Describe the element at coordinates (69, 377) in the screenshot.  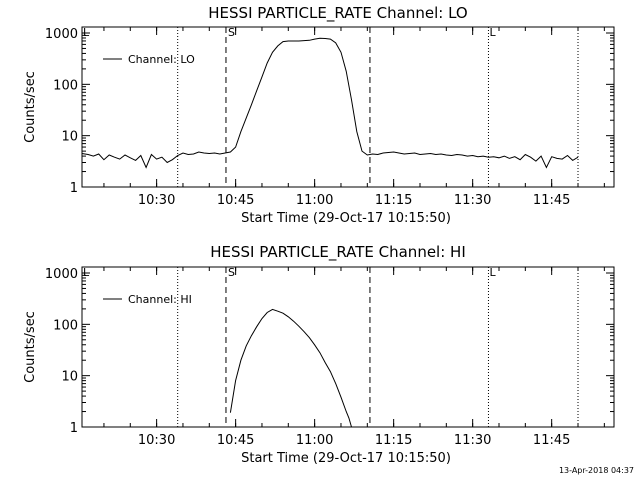
I see `y-tick-label-hi: 10` at that location.